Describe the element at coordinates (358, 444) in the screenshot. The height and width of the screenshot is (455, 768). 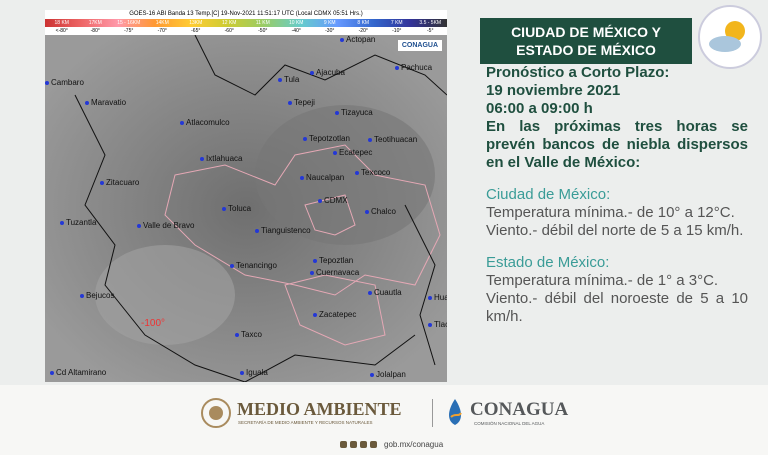
I see `social-icons` at that location.